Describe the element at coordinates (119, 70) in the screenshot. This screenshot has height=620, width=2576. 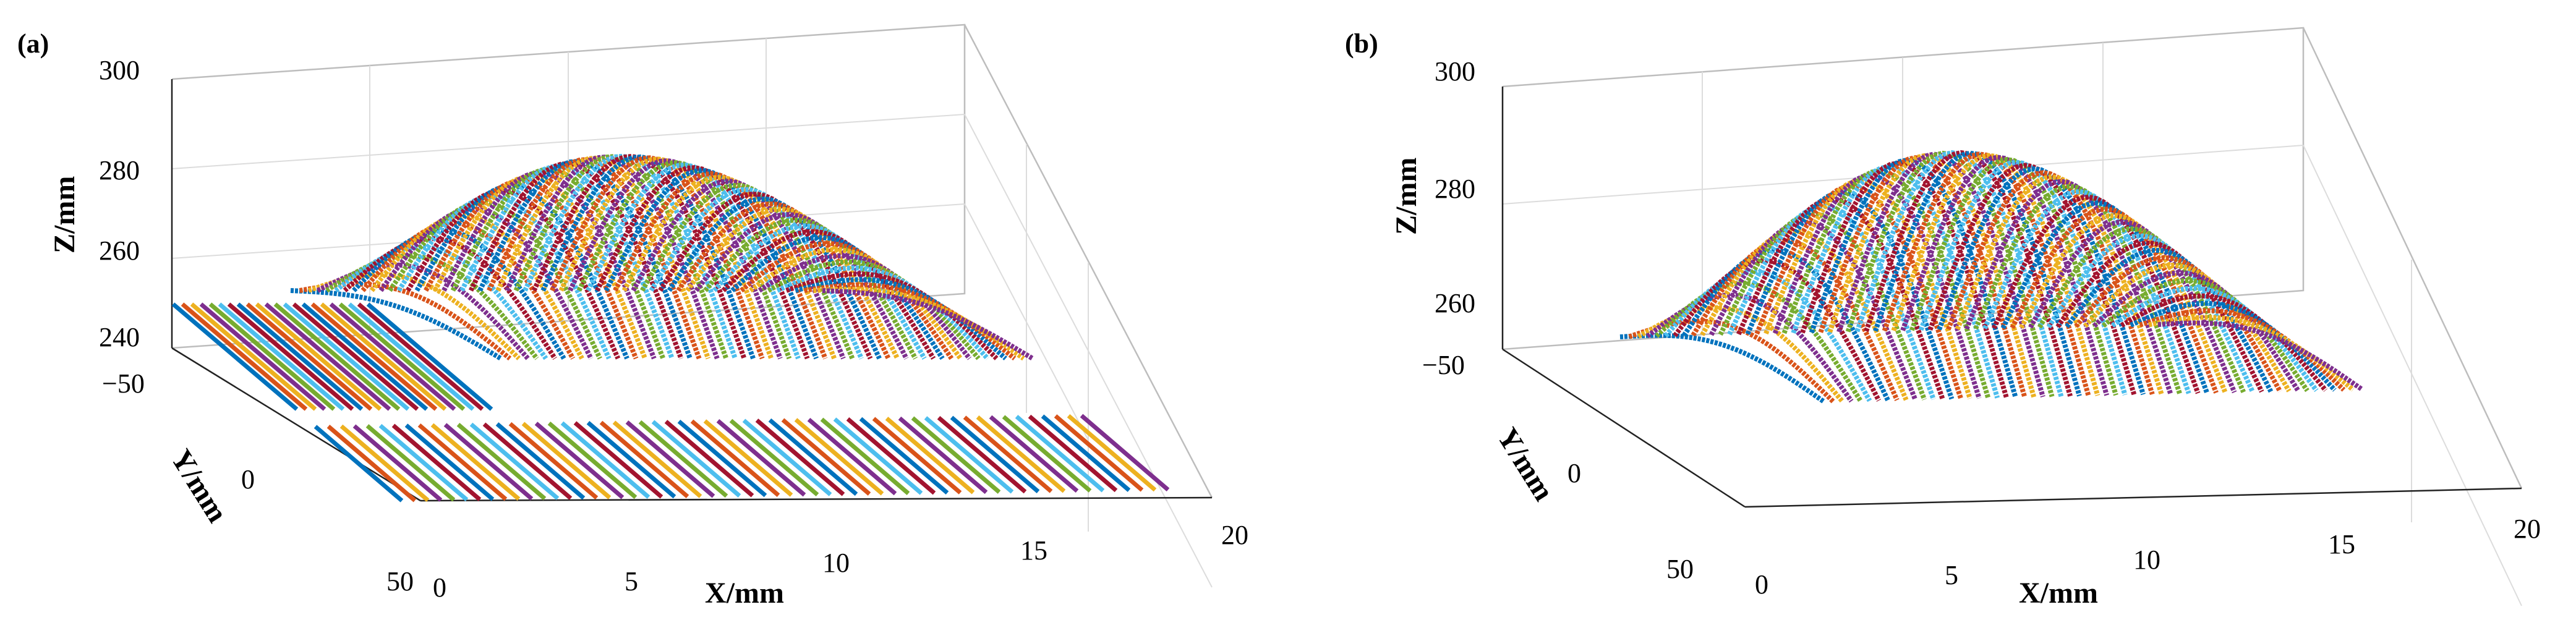
I see `panel-a-z-tick-300: 300` at that location.